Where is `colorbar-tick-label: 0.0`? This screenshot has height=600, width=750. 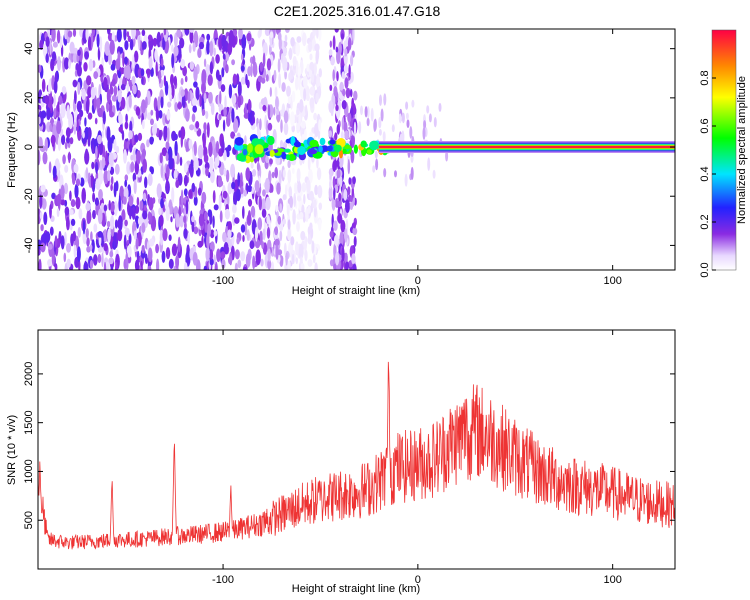 colorbar-tick-label: 0.0 is located at coordinates (705, 269).